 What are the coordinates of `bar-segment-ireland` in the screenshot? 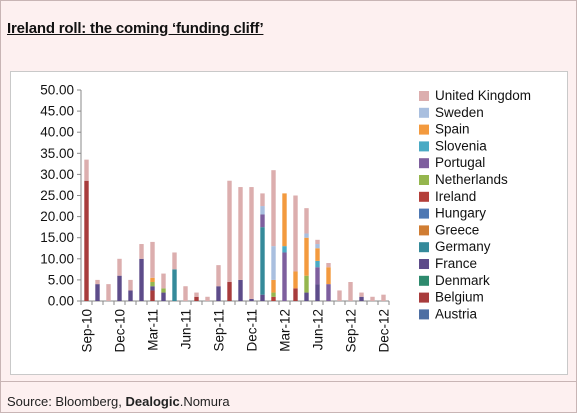 It's located at (273, 298).